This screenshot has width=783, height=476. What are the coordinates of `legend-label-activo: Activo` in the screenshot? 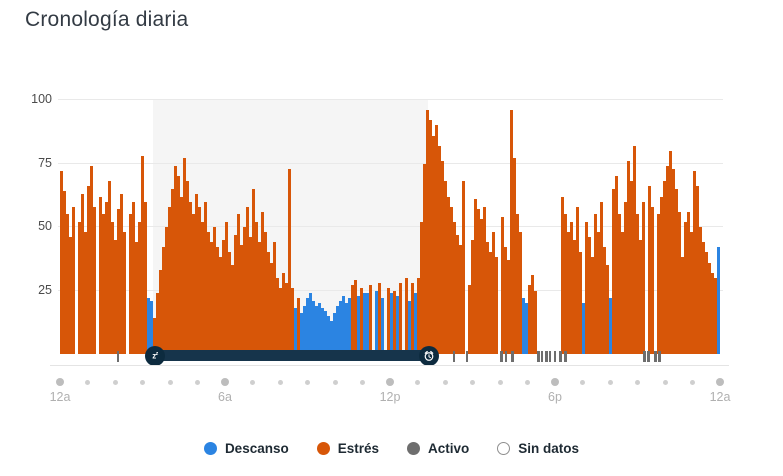 It's located at (449, 448).